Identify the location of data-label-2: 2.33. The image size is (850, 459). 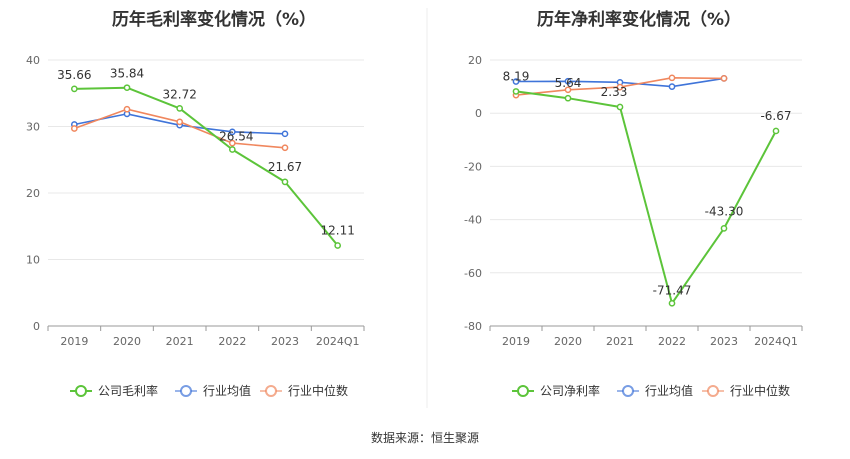
(614, 92).